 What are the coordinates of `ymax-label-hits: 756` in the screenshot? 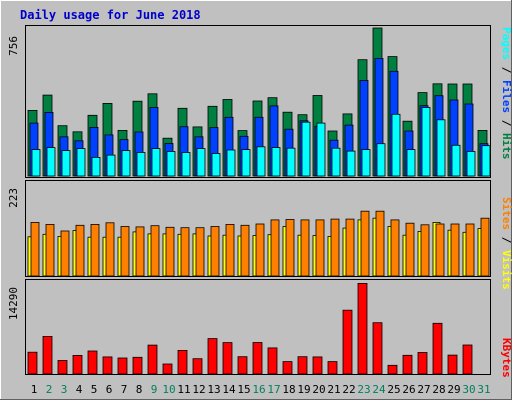 It's located at (13, 46).